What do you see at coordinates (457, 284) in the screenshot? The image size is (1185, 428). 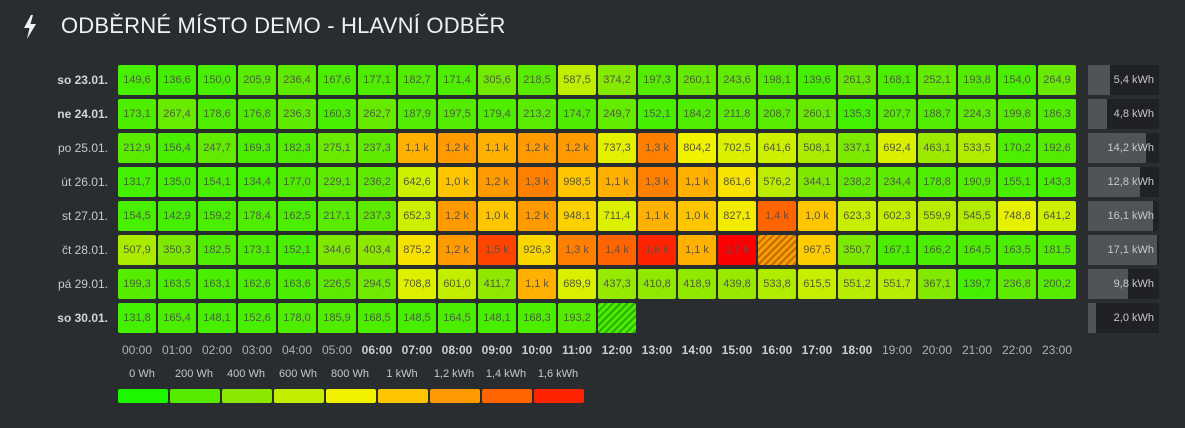 I see `heatmap-cell: 601,0` at bounding box center [457, 284].